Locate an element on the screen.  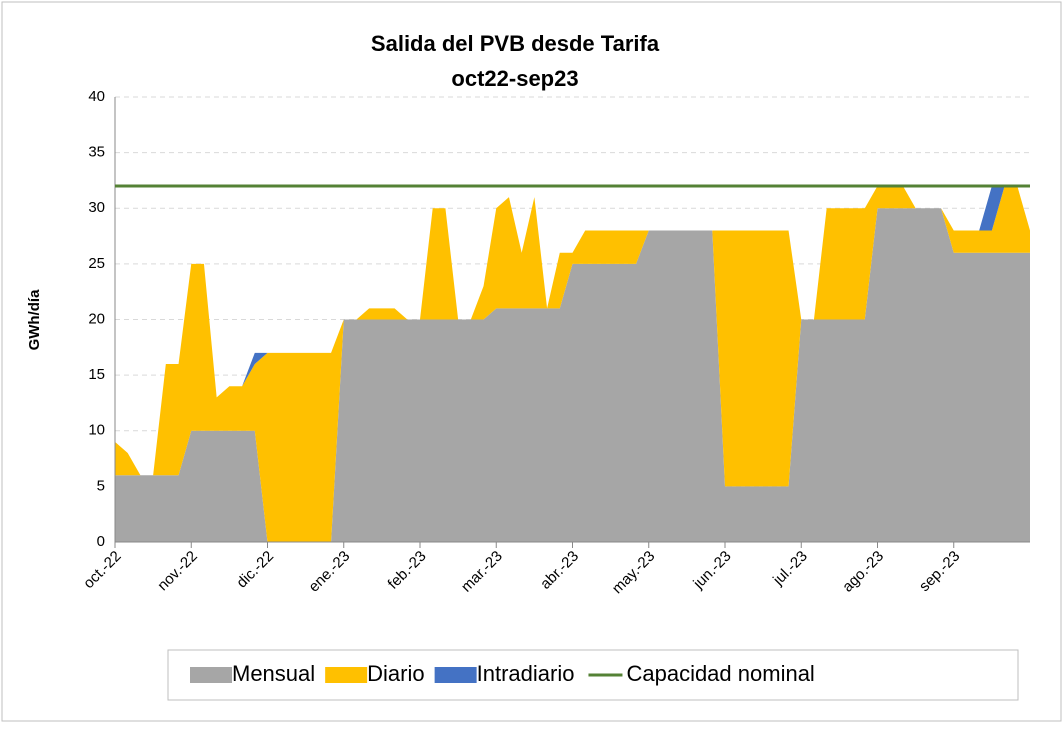
chart-title: Salida del PVB desde Tarifa is located at coordinates (515, 43).